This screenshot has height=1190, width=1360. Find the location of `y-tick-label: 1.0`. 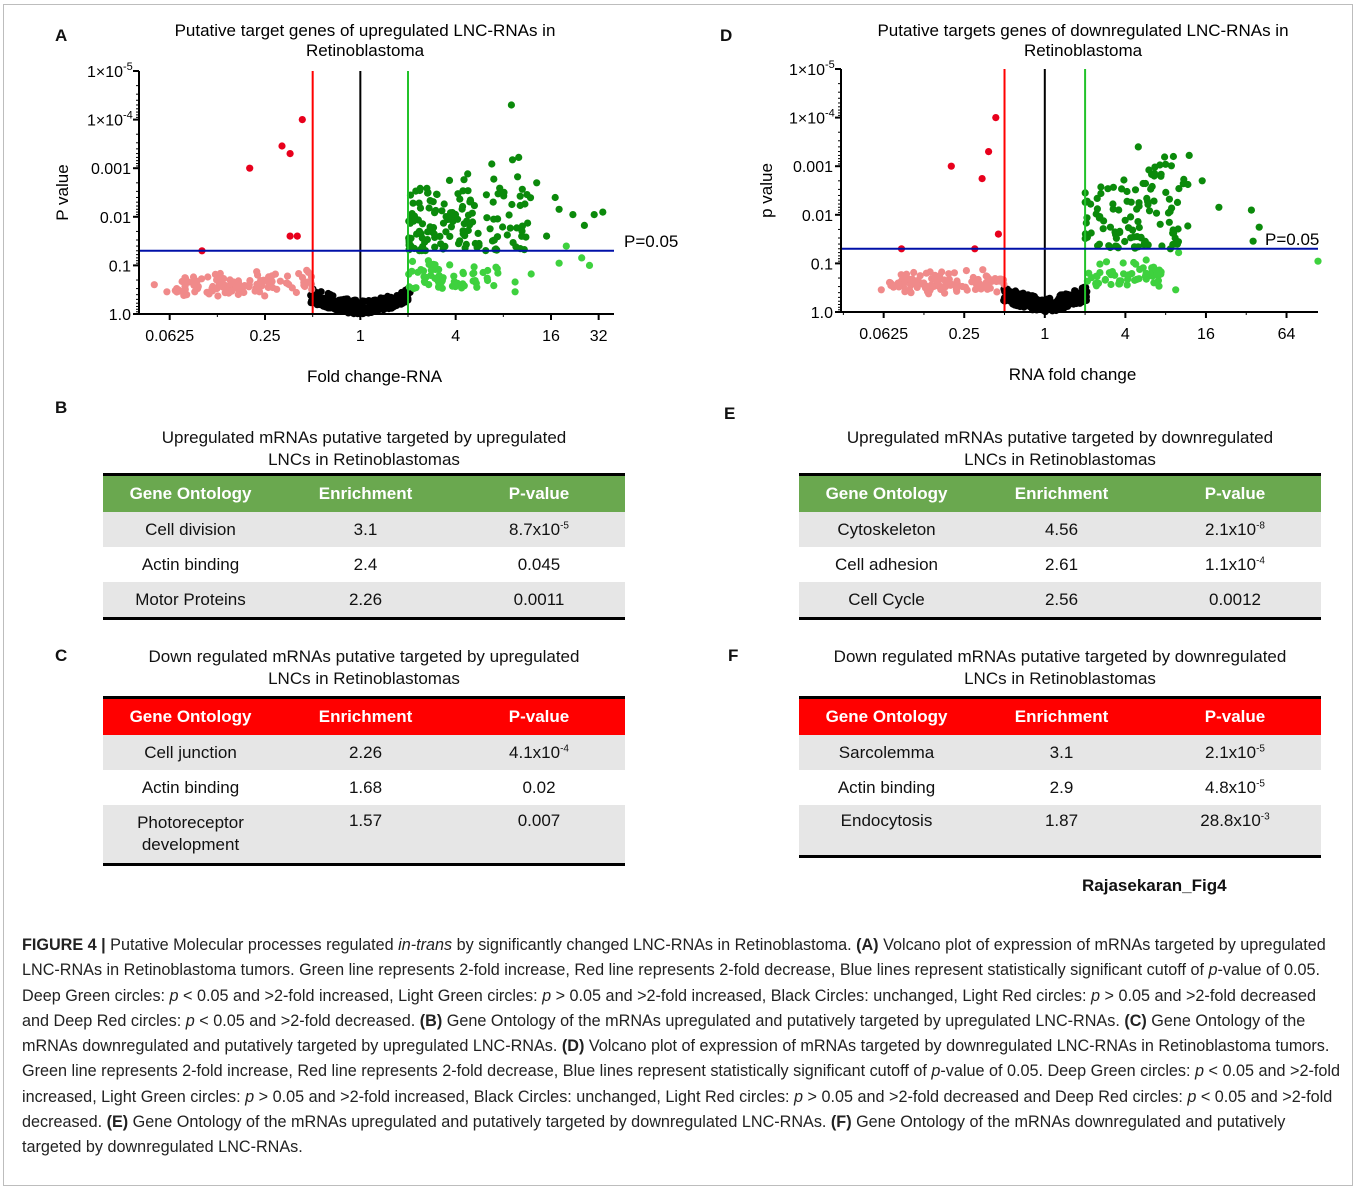

y-tick-label: 1.0 is located at coordinates (120, 315).